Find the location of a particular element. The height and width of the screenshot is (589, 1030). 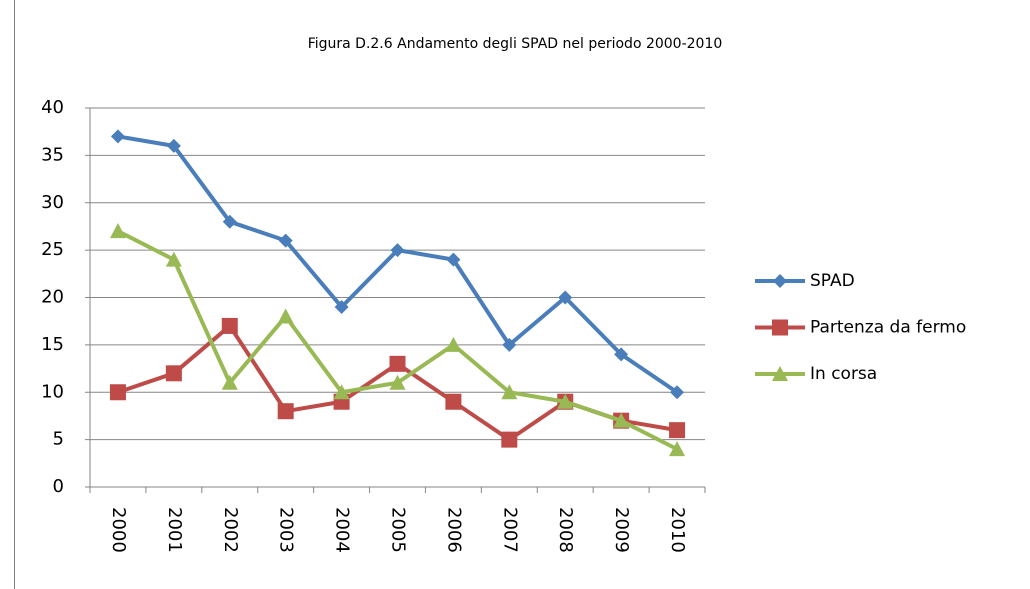

y-tick-label: 40 is located at coordinates (52, 107).